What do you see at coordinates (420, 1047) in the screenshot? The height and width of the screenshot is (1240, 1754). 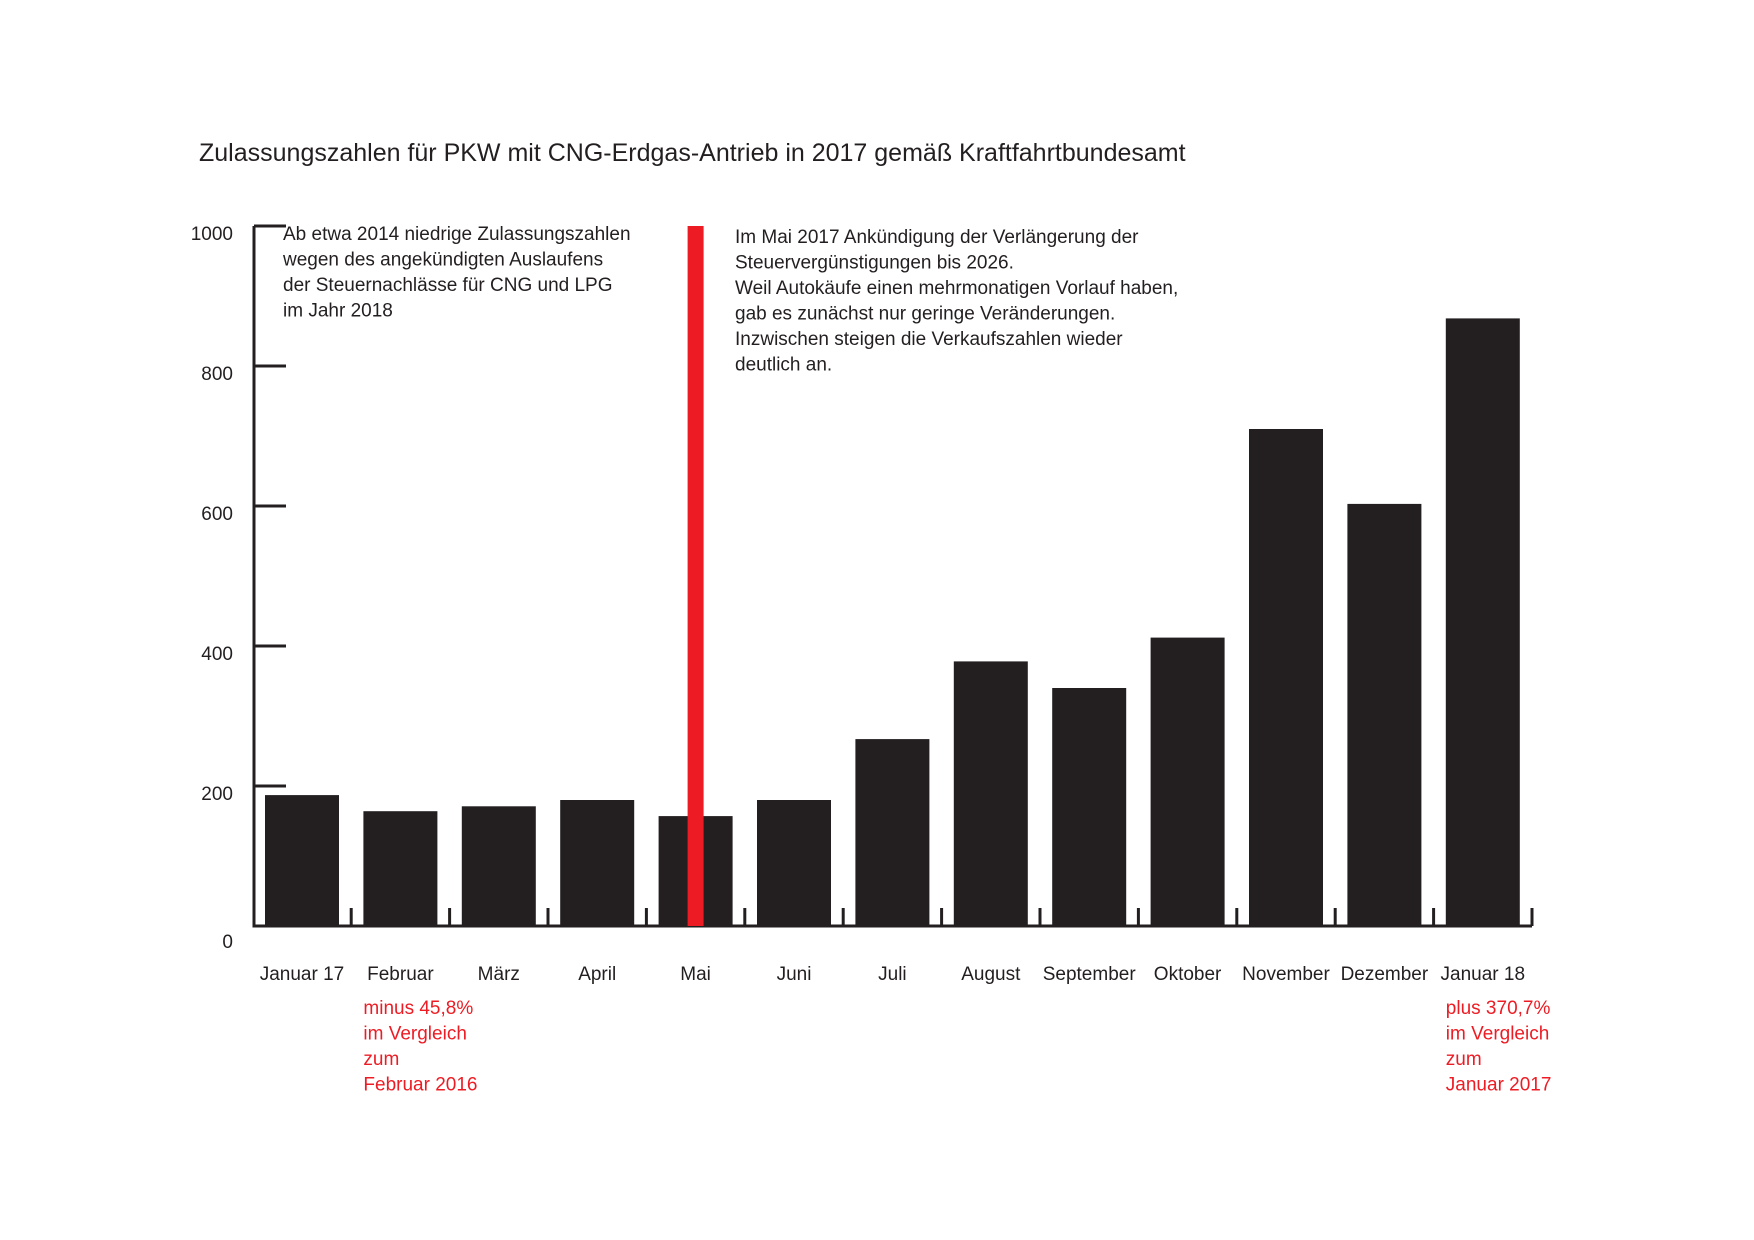 I see `note-february: minus 45,8% im Vergleich zum Februar 2016` at bounding box center [420, 1047].